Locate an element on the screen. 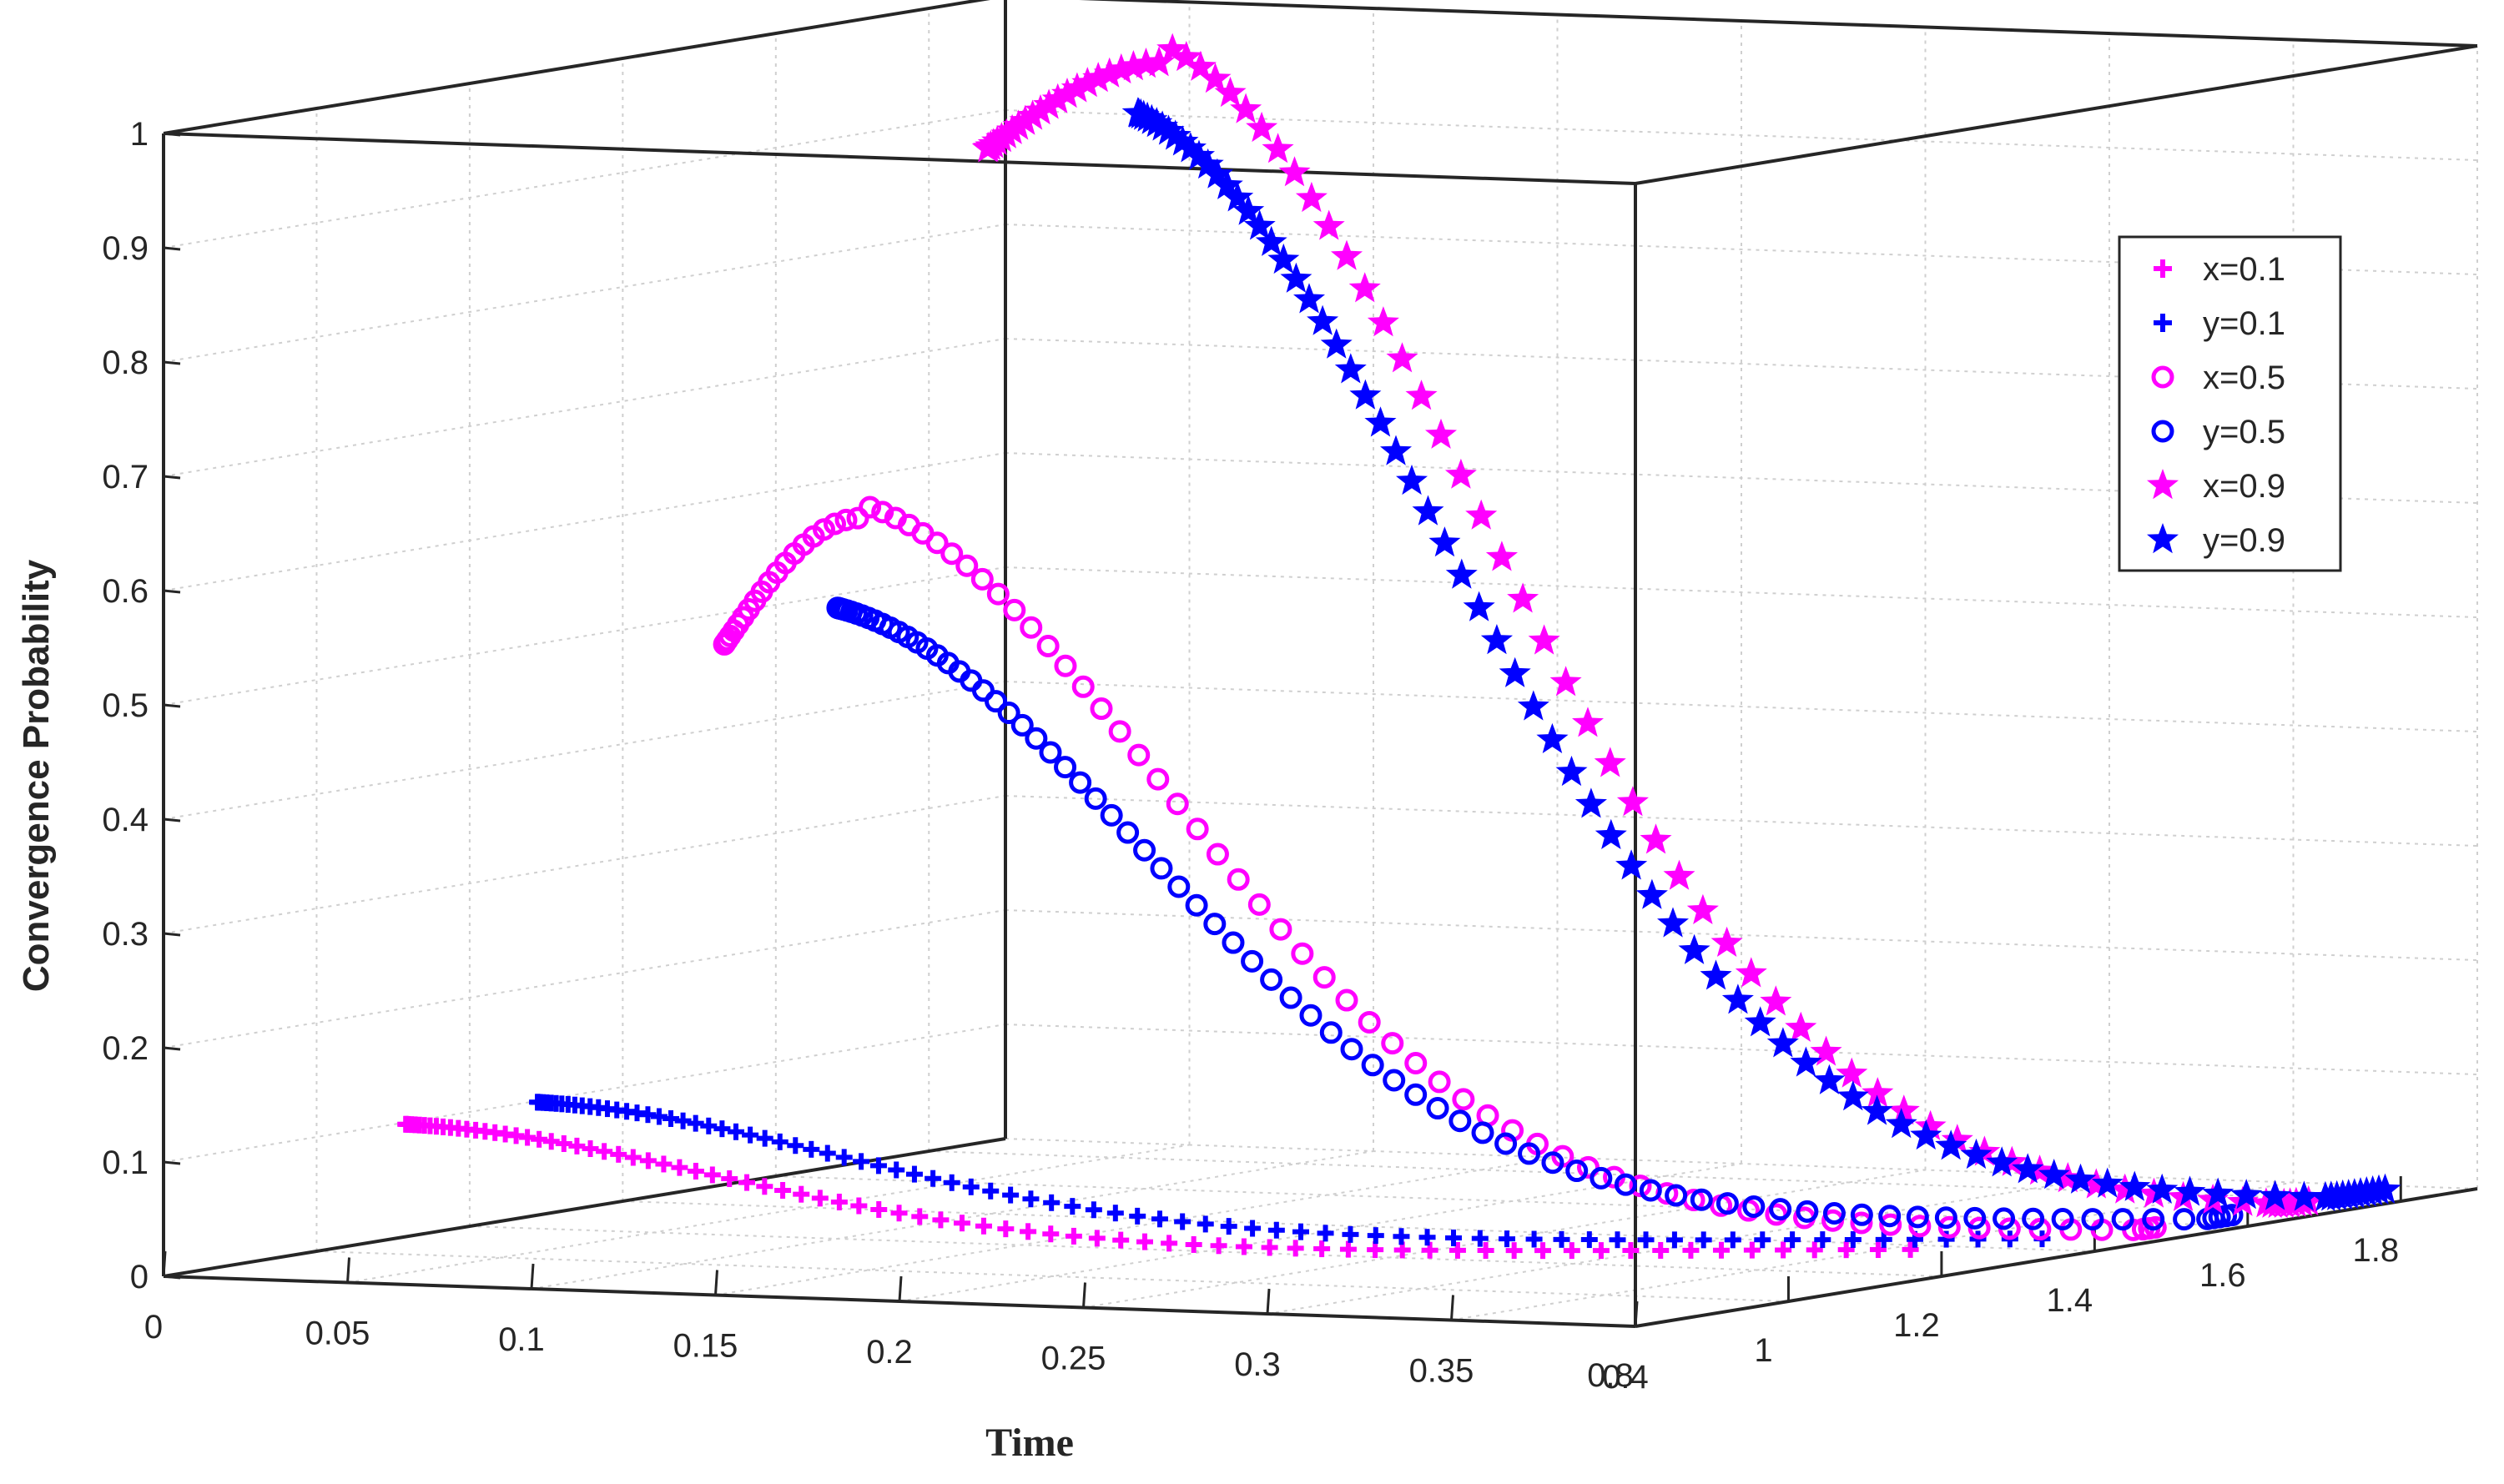 The image size is (2504, 1484). y-tick-label: 0.8 is located at coordinates (1610, 1376).